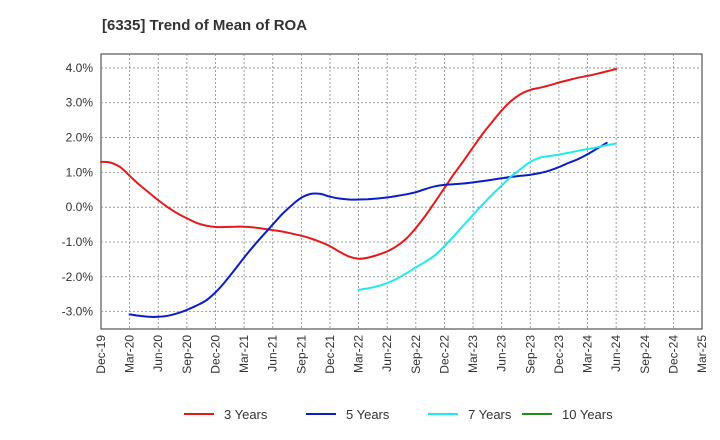  I want to click on x-tick-label: Sep-24, so click(645, 354).